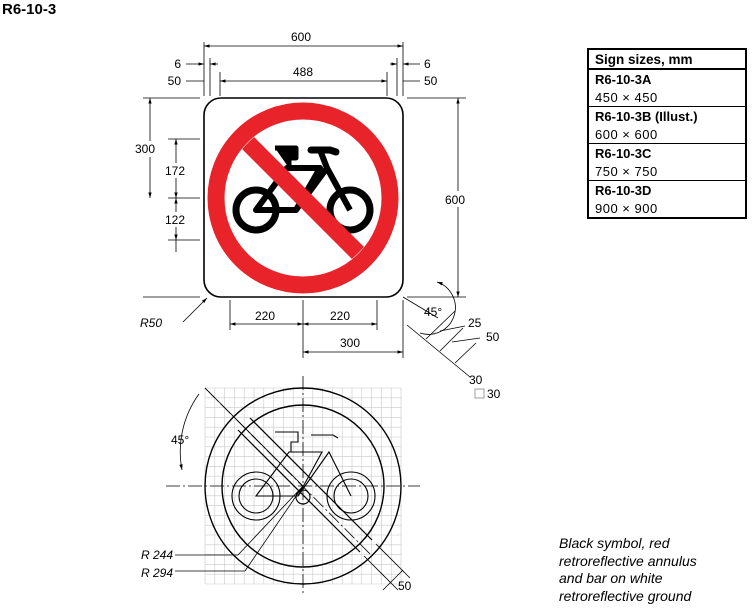 This screenshot has width=753, height=609. I want to click on dim-radius-outer: R 294, so click(157, 573).